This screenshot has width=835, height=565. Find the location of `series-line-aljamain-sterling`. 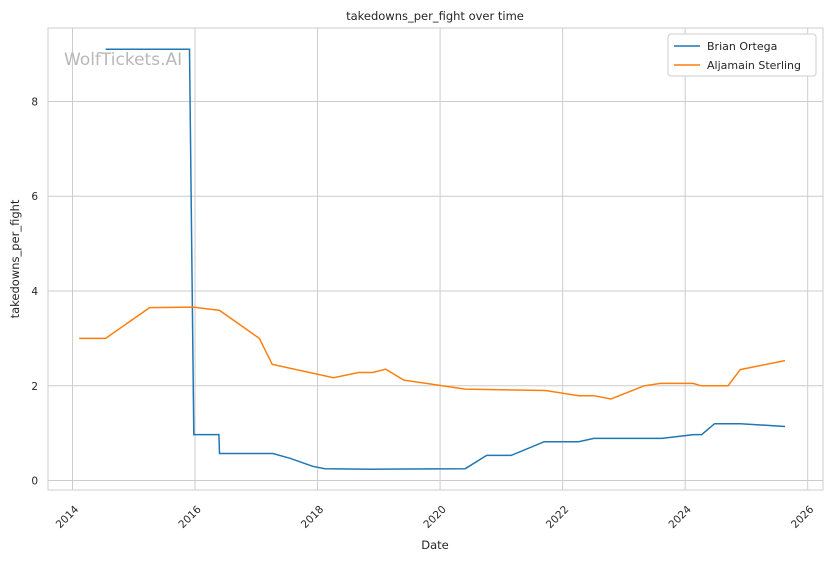

series-line-aljamain-sterling is located at coordinates (432, 353).